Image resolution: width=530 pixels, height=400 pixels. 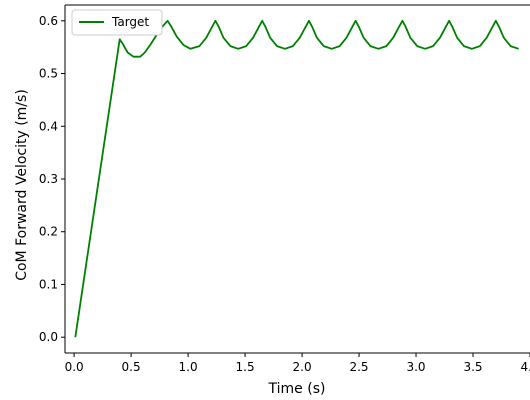 What do you see at coordinates (48, 179) in the screenshot?
I see `y-tick-label: 0.3` at bounding box center [48, 179].